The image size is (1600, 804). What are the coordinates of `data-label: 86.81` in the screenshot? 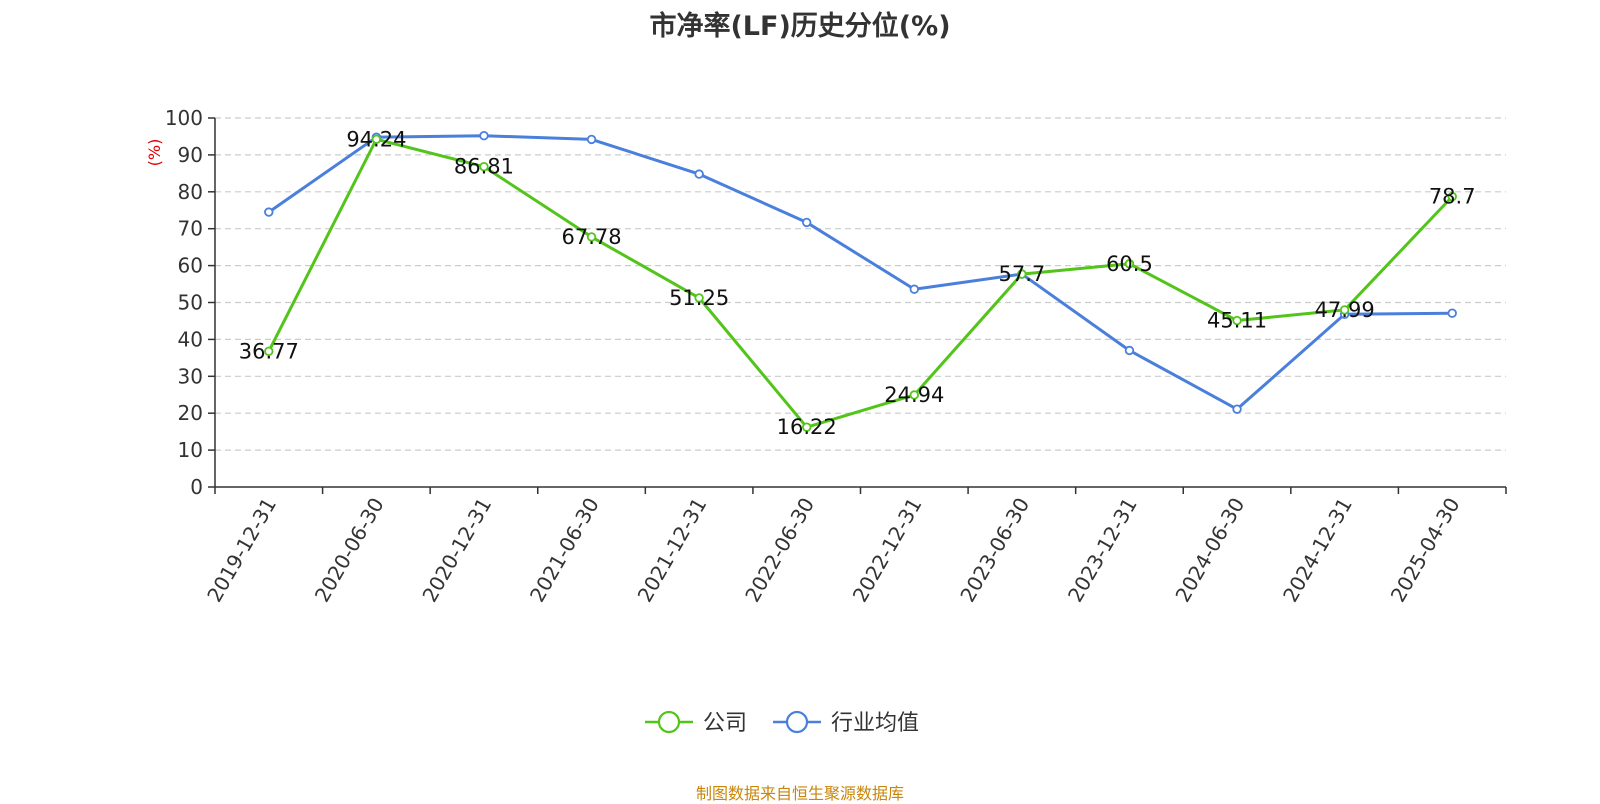 It's located at (484, 167).